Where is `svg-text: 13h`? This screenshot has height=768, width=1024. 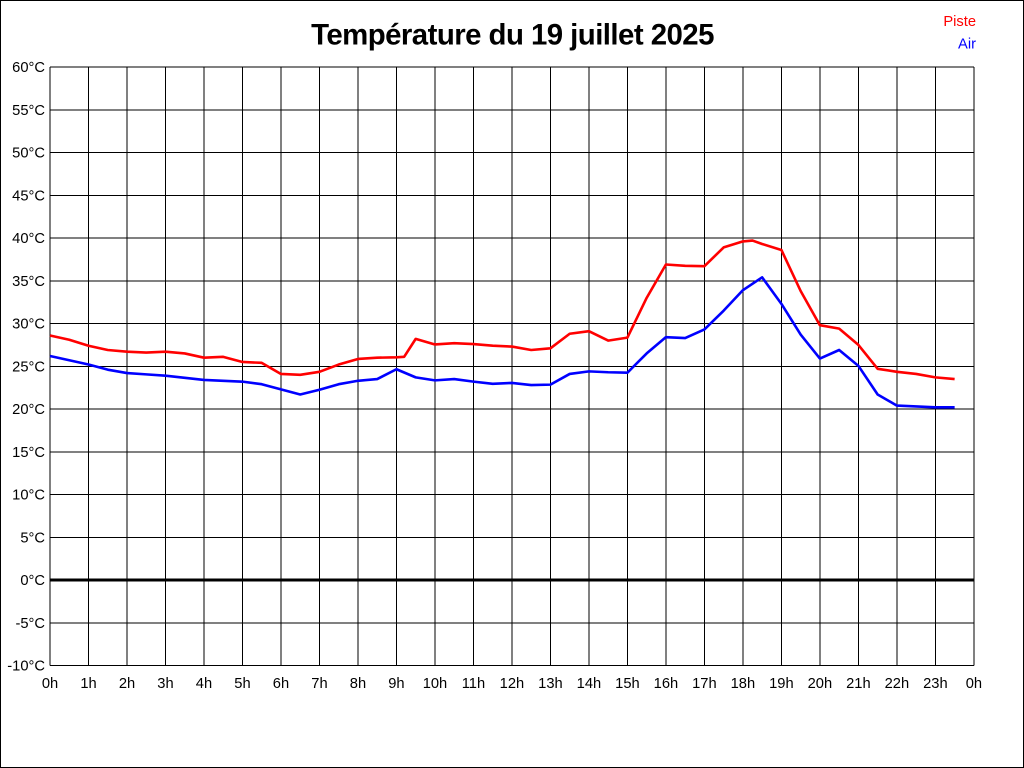
svg-text: 13h is located at coordinates (550, 684).